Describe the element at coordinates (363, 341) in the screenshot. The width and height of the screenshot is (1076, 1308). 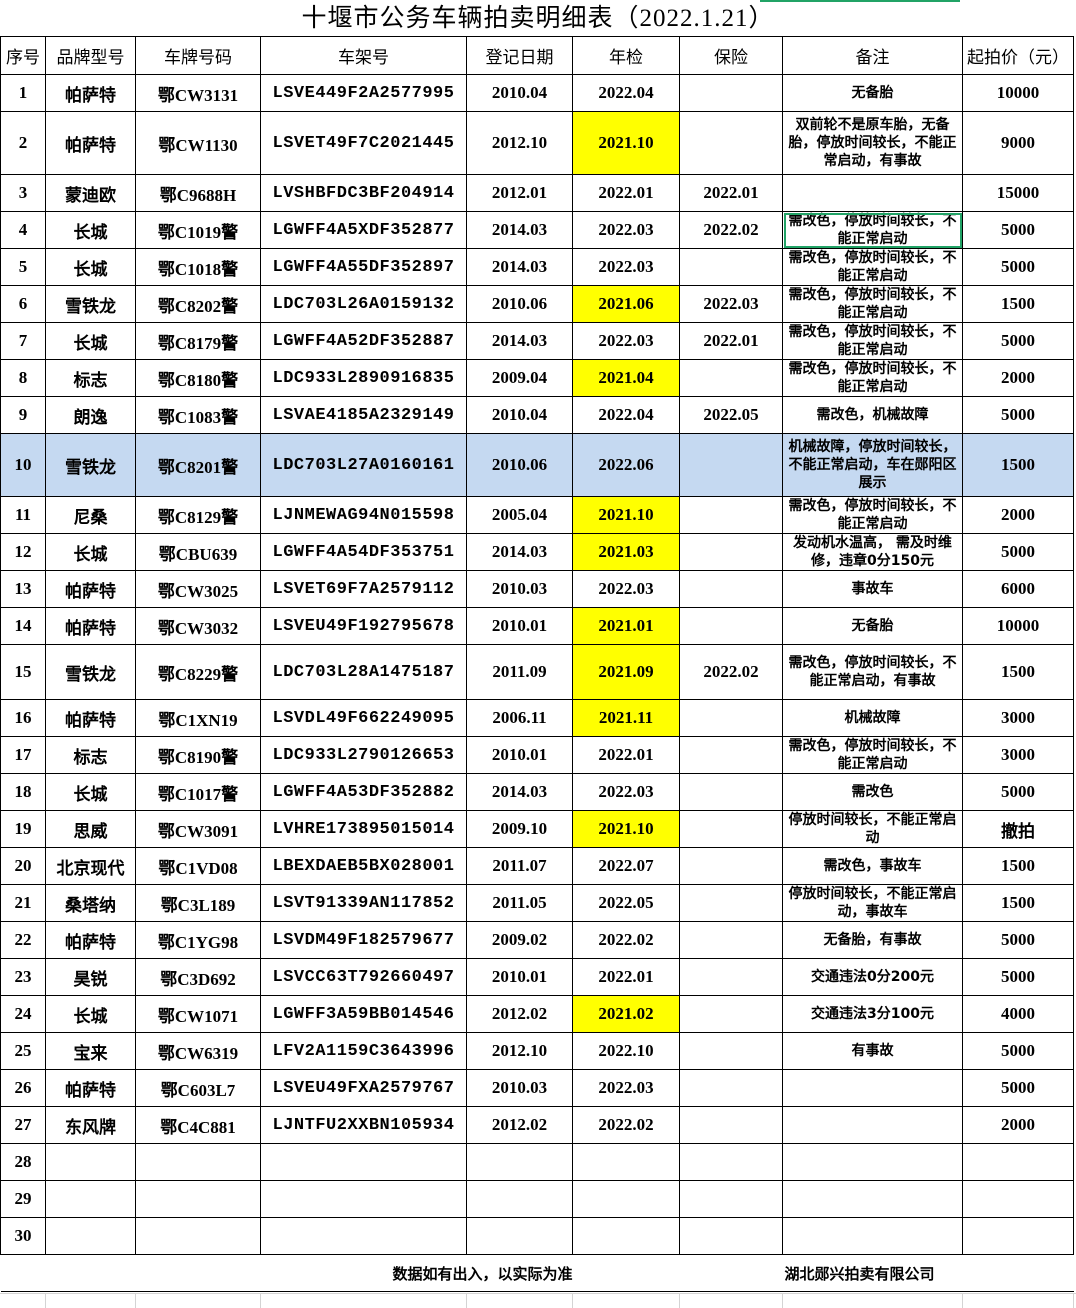
I see `vin-cell: LGWFF4A52DF352887` at that location.